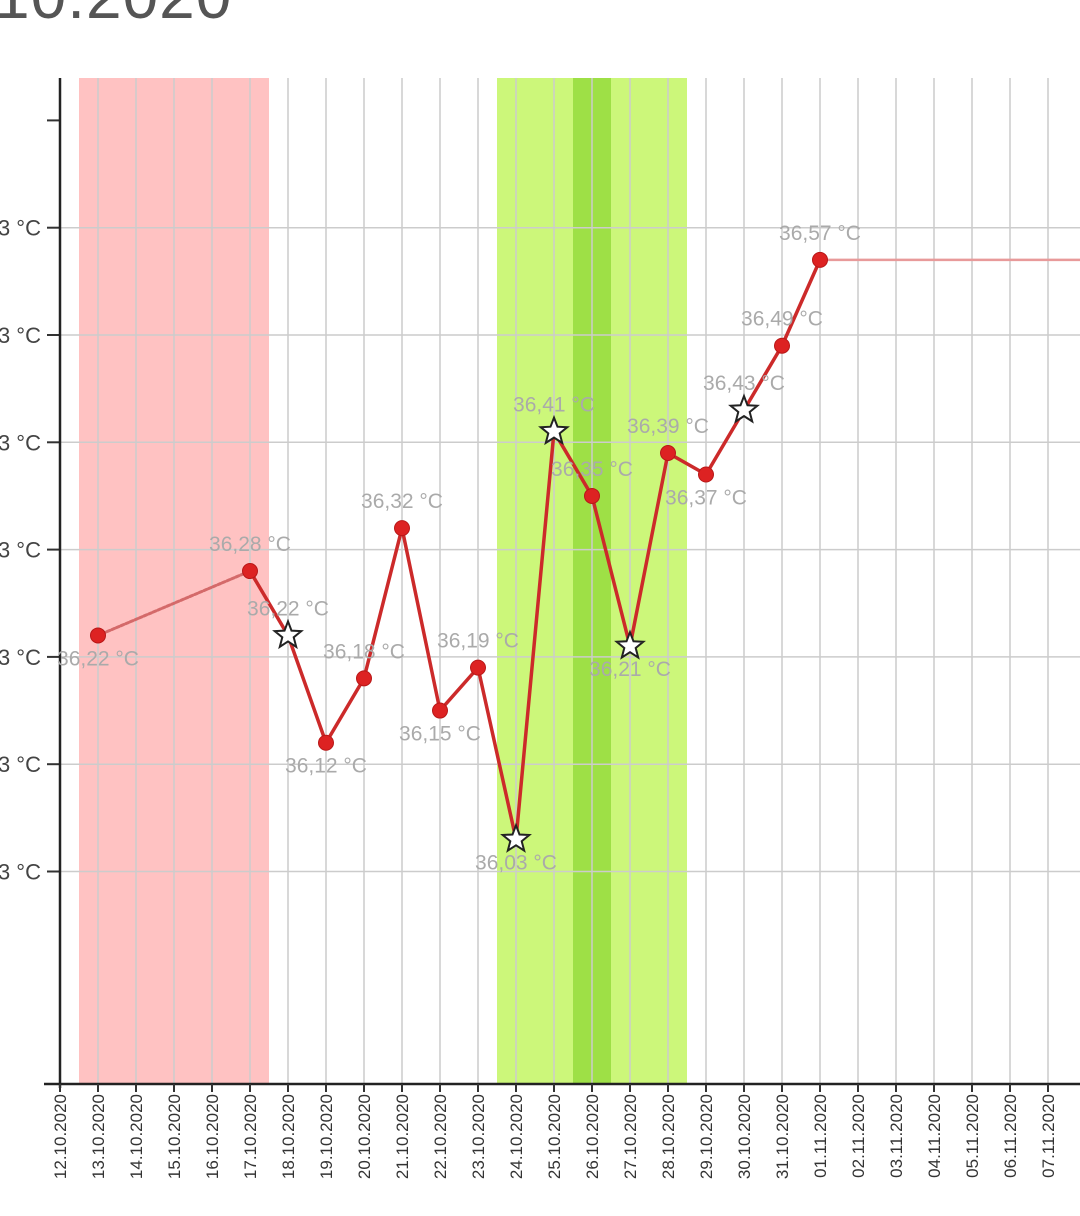  Describe the element at coordinates (706, 497) in the screenshot. I see `data-label: 36,37 °C` at that location.